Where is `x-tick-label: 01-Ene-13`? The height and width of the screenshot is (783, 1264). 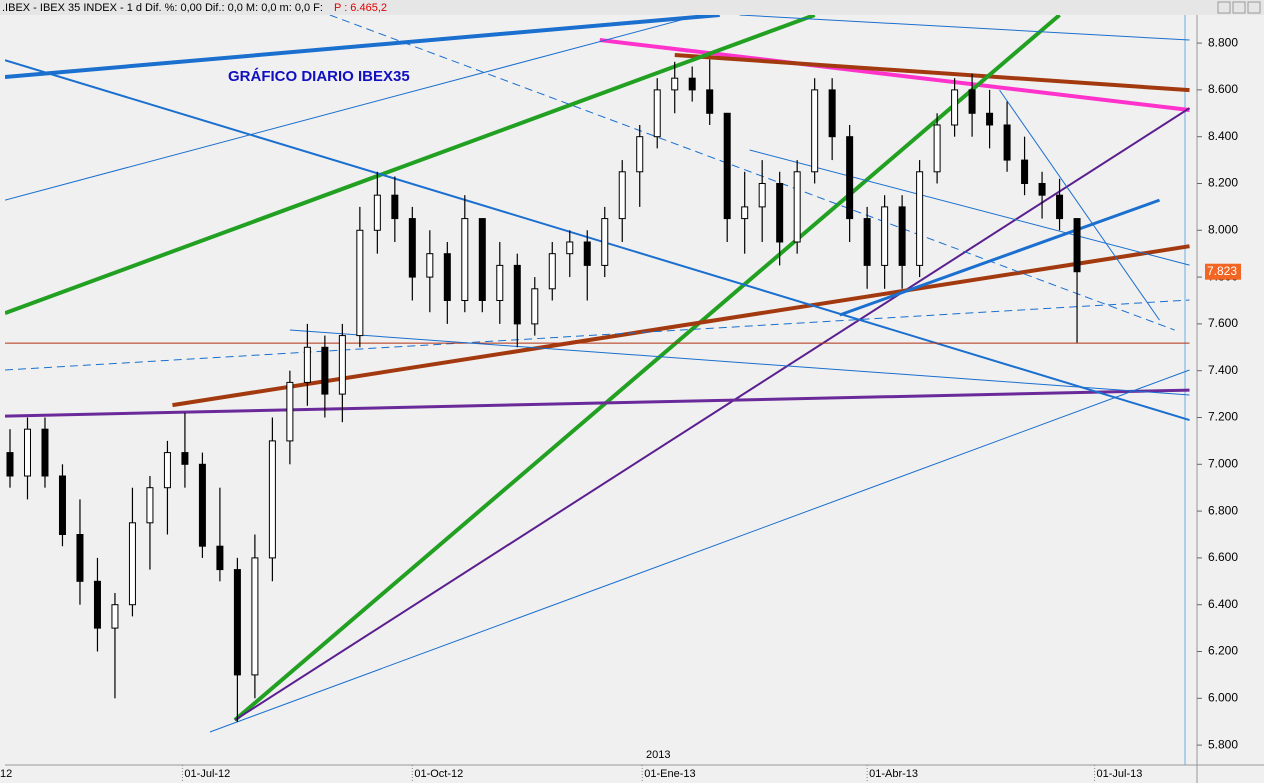
x-tick-label: 01-Ene-13 is located at coordinates (669, 774).